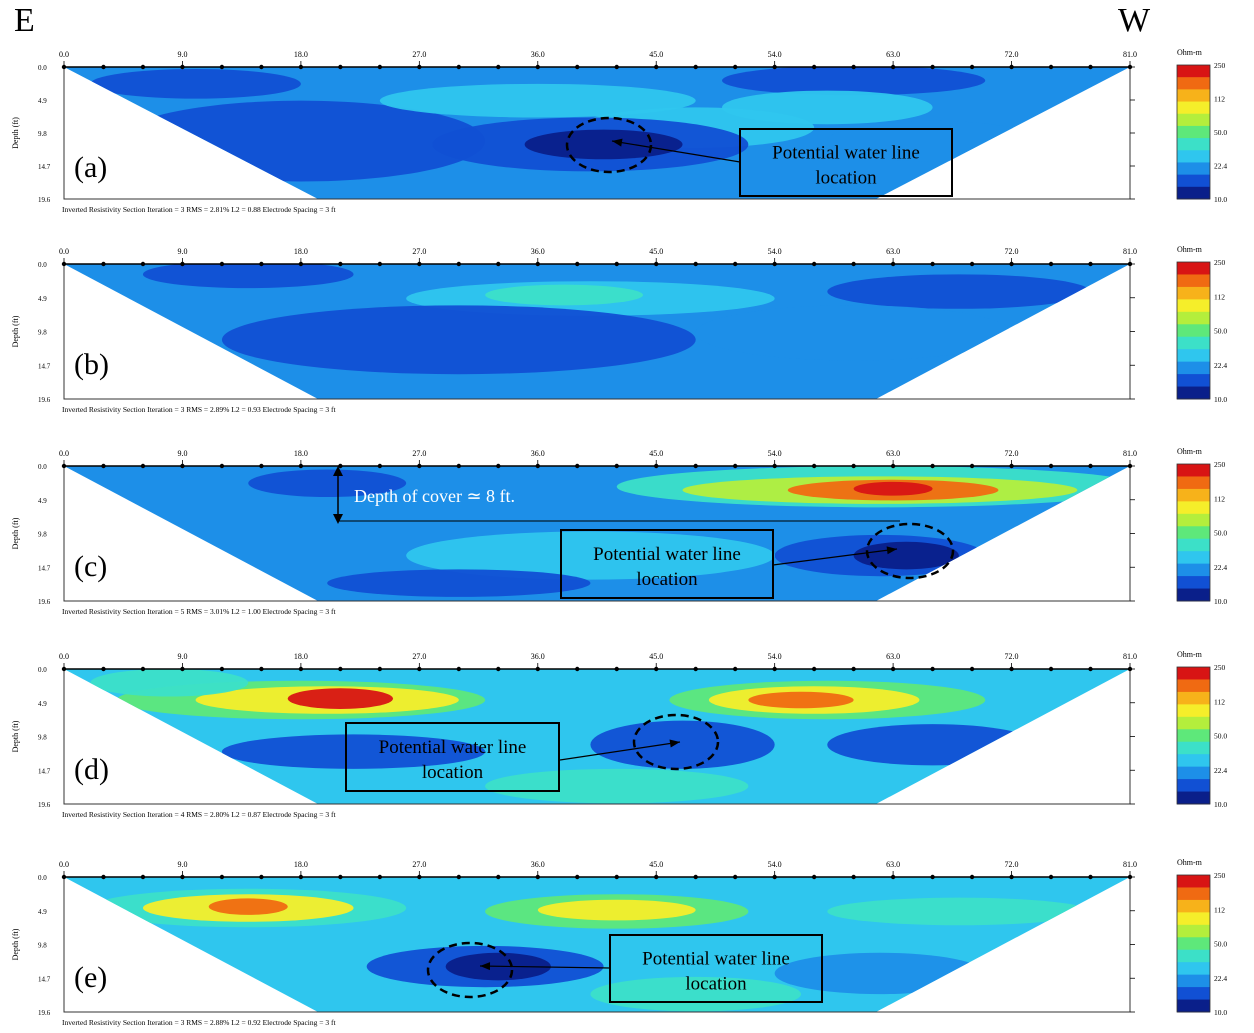 The image size is (1254, 1033). I want to click on x-tick-label: 45.0, so click(656, 453).